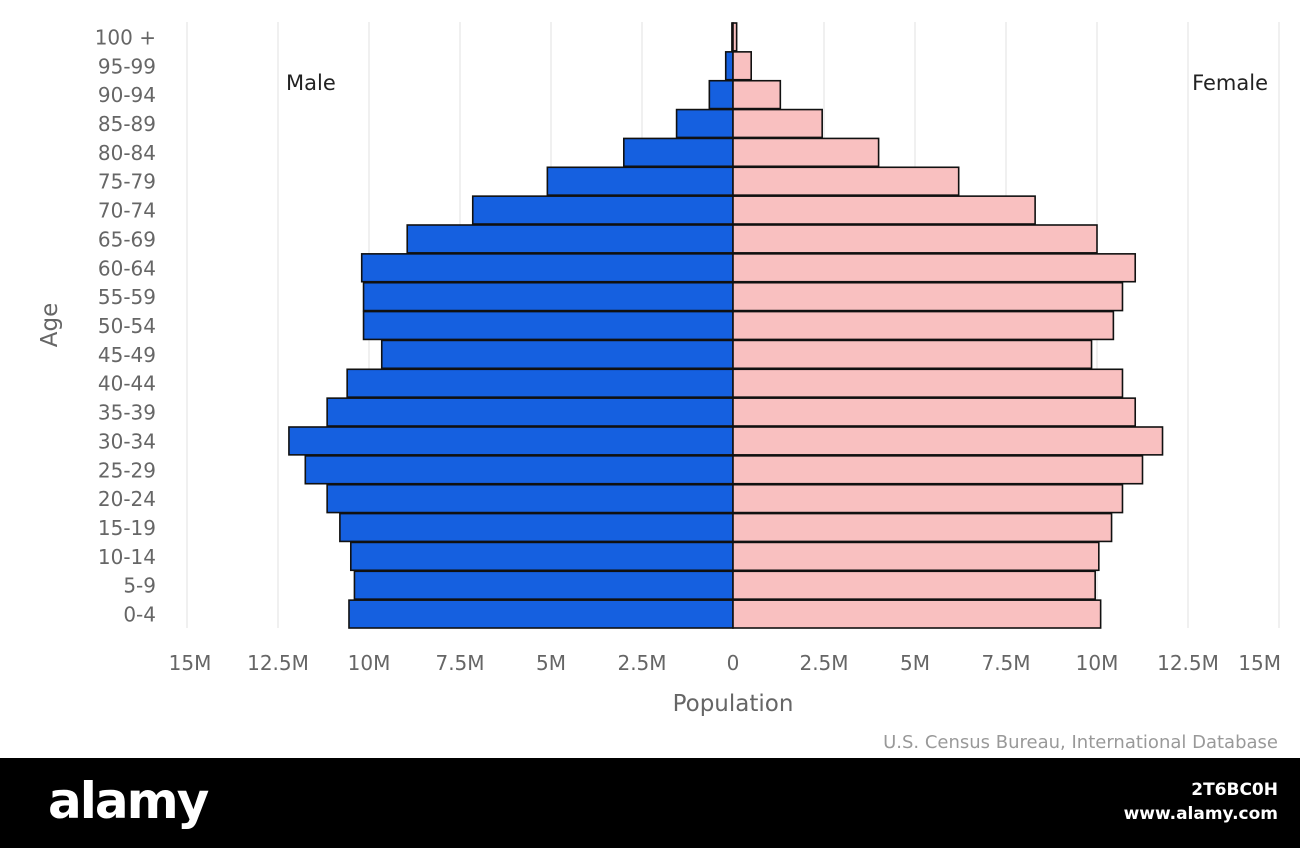 The image size is (1300, 848). I want to click on age-tick-label: 35-39, so click(127, 413).